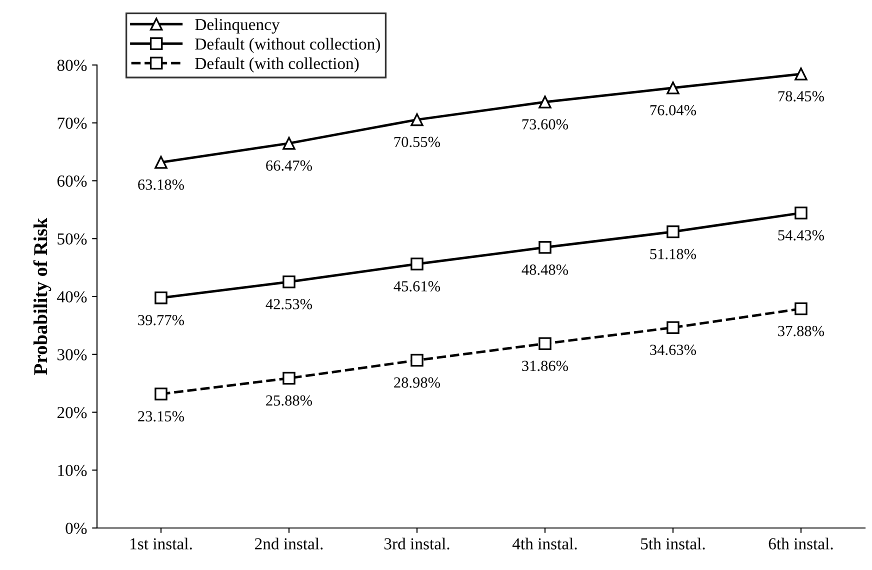  What do you see at coordinates (417, 544) in the screenshot?
I see `x-tick-label: 3rd instal.` at bounding box center [417, 544].